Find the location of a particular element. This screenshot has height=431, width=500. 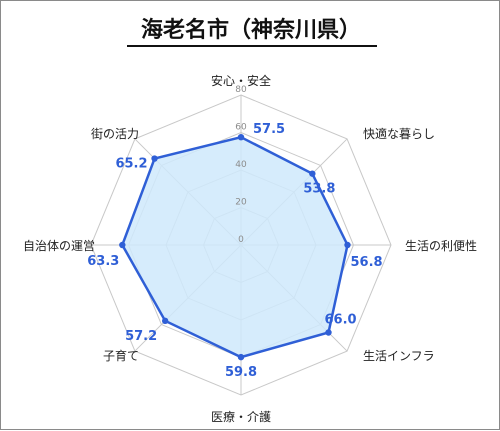

category-label-1: 快適な暮らし is located at coordinates (399, 133).